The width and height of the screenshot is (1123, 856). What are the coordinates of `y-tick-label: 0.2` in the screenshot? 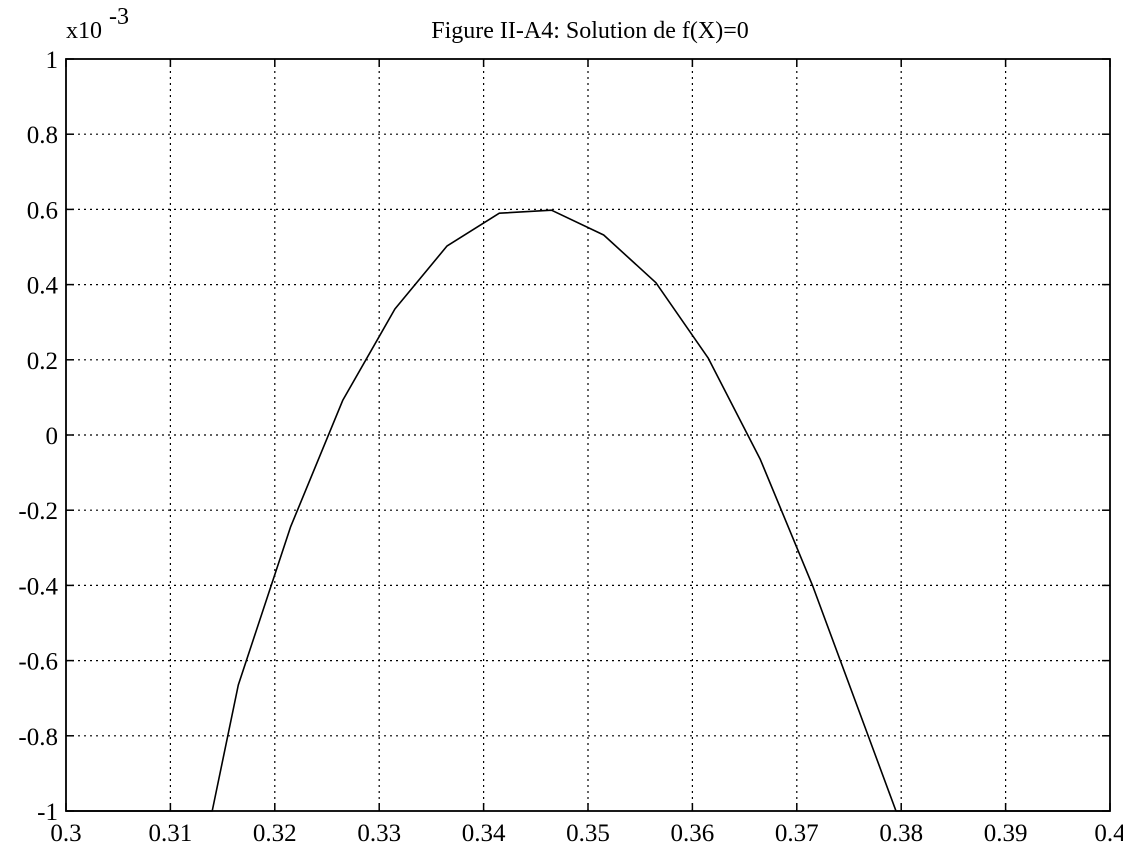 It's located at (42, 361).